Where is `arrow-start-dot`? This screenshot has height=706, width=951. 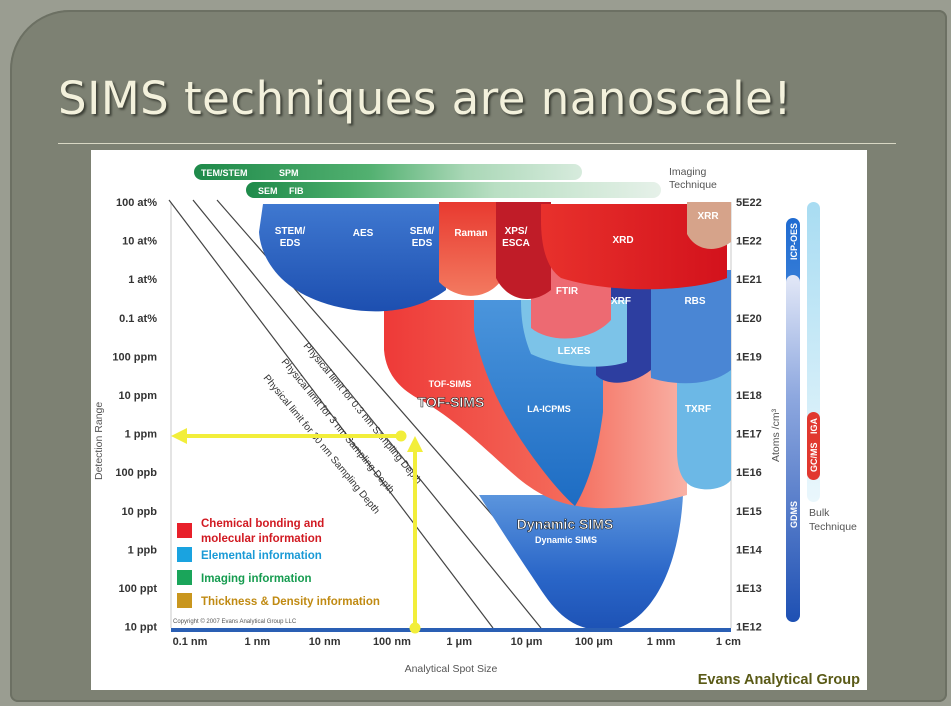
arrow-start-dot is located at coordinates (415, 628).